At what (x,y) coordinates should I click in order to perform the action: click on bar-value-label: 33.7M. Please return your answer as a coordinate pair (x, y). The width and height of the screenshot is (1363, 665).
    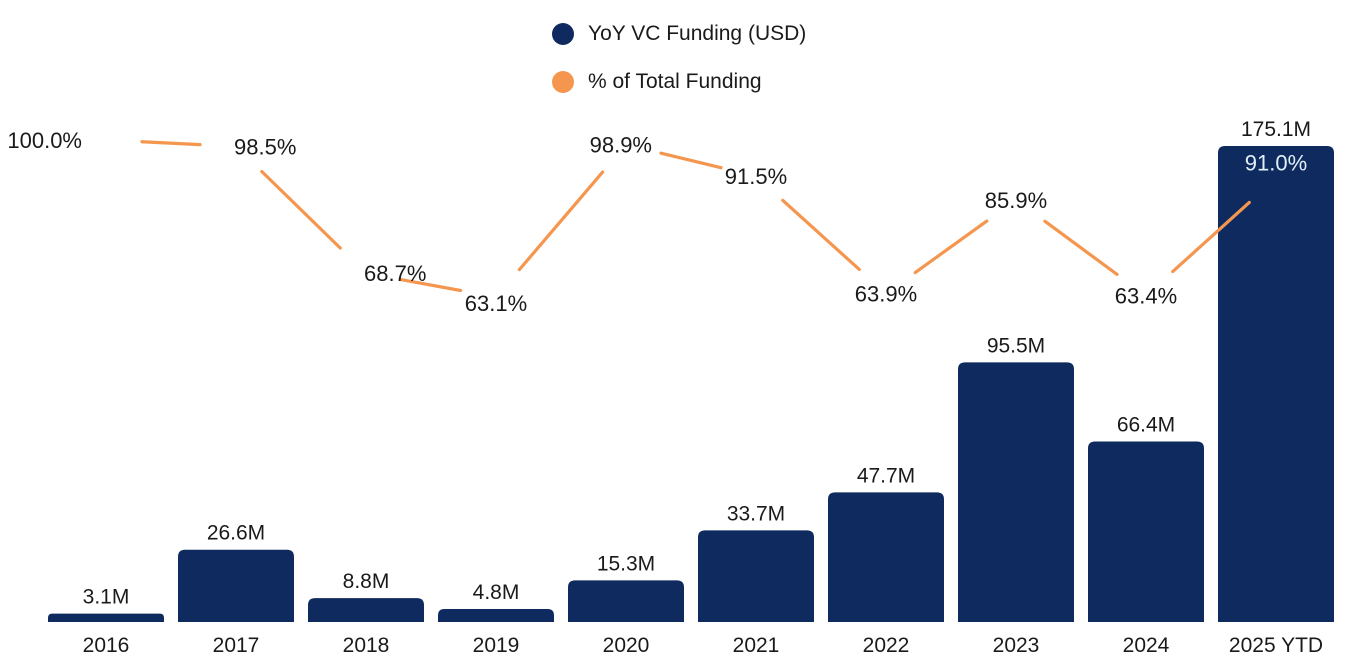
    Looking at the image, I should click on (756, 513).